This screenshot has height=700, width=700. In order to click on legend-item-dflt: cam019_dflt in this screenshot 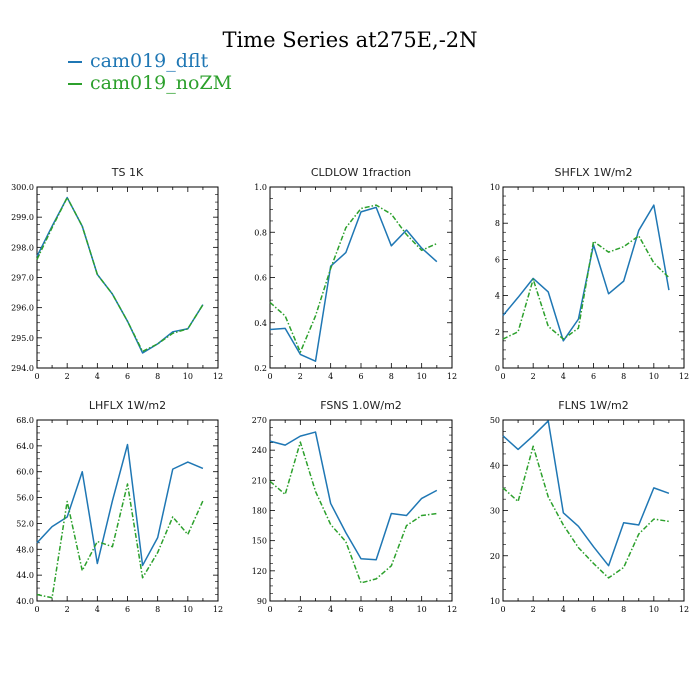, I will do `click(138, 61)`.